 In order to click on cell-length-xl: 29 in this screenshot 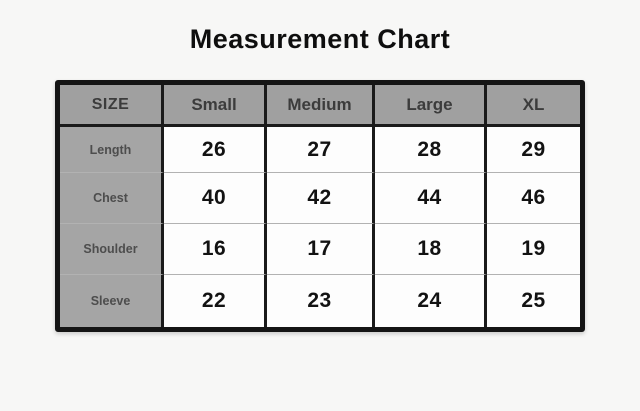, I will do `click(533, 150)`.